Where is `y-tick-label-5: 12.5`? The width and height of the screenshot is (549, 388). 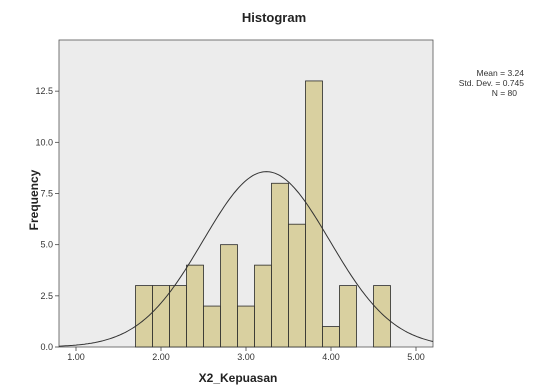
y-tick-label-5: 12.5 is located at coordinates (44, 91).